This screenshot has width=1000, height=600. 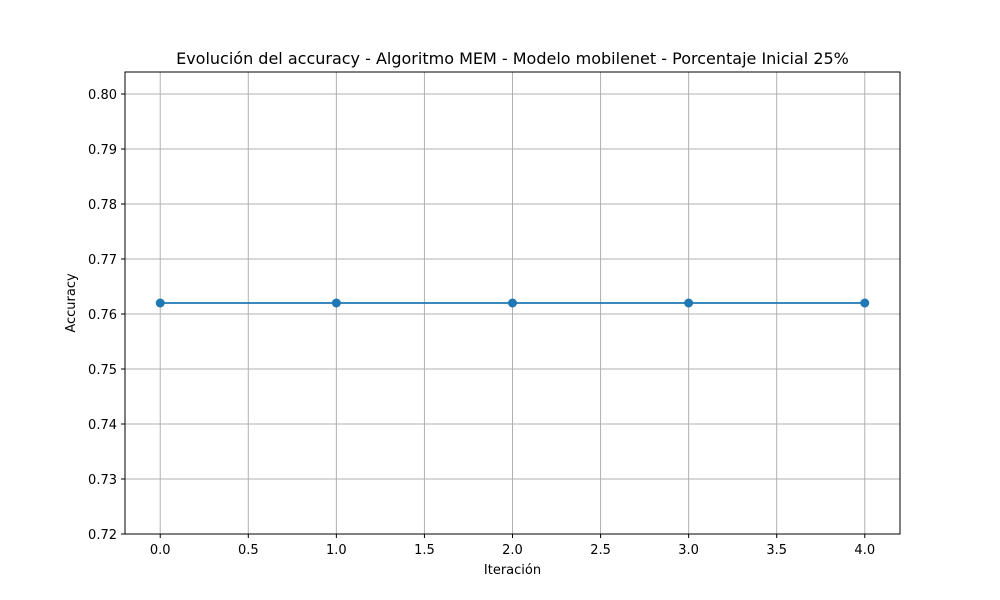 I want to click on y-tick-label: 0.74, so click(x=102, y=425).